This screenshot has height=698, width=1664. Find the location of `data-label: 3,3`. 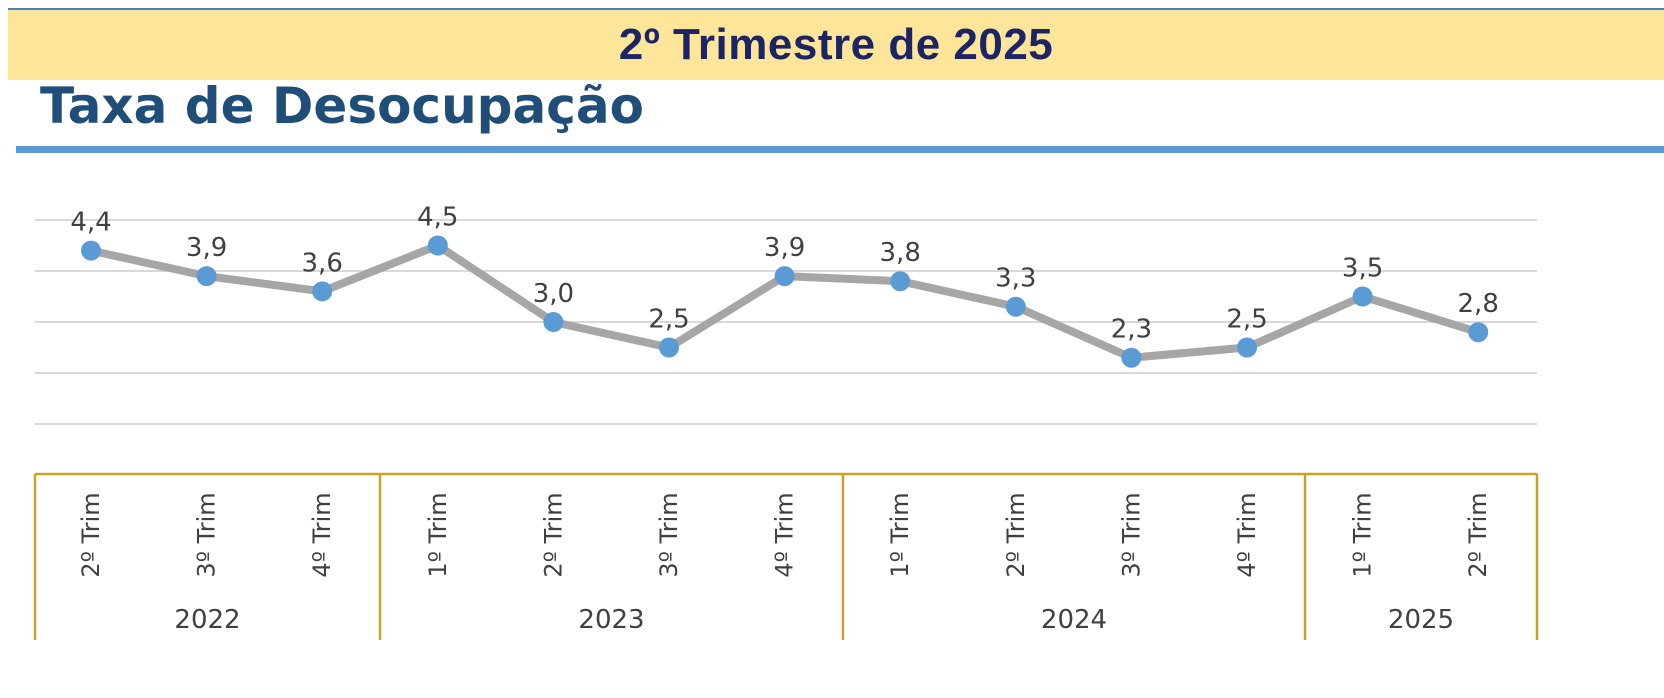

data-label: 3,3 is located at coordinates (1015, 279).